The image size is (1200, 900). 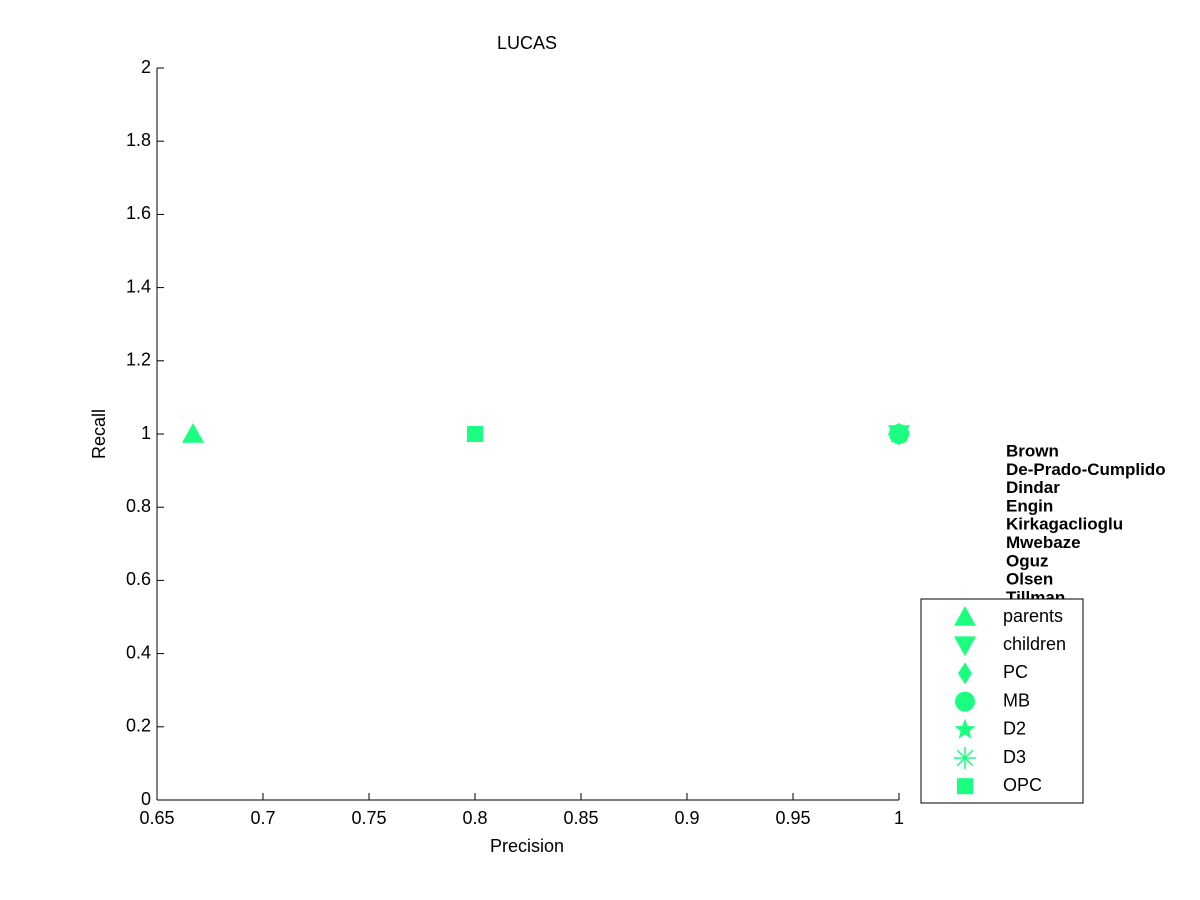 I want to click on legend-box, so click(x=1002, y=701).